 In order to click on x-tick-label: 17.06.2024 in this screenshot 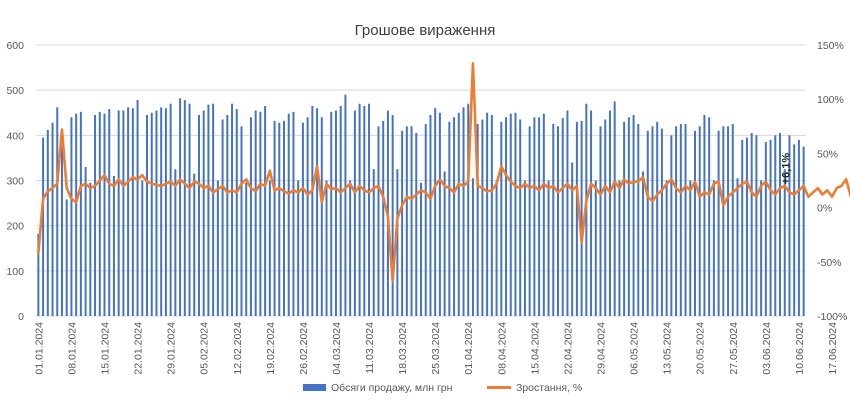, I will do `click(833, 348)`.